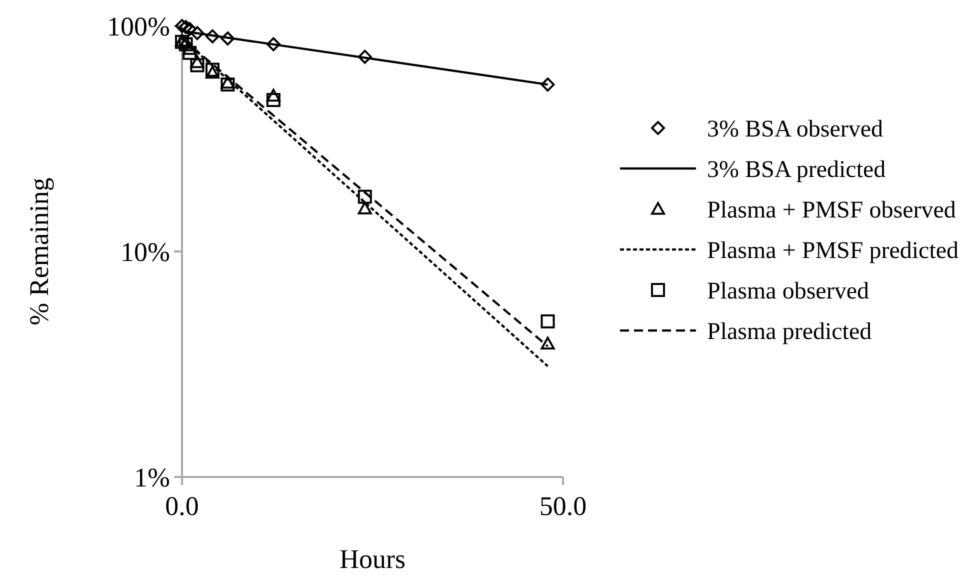 This screenshot has height=580, width=974. Describe the element at coordinates (152, 477) in the screenshot. I see `y-tick-label: 1%` at that location.